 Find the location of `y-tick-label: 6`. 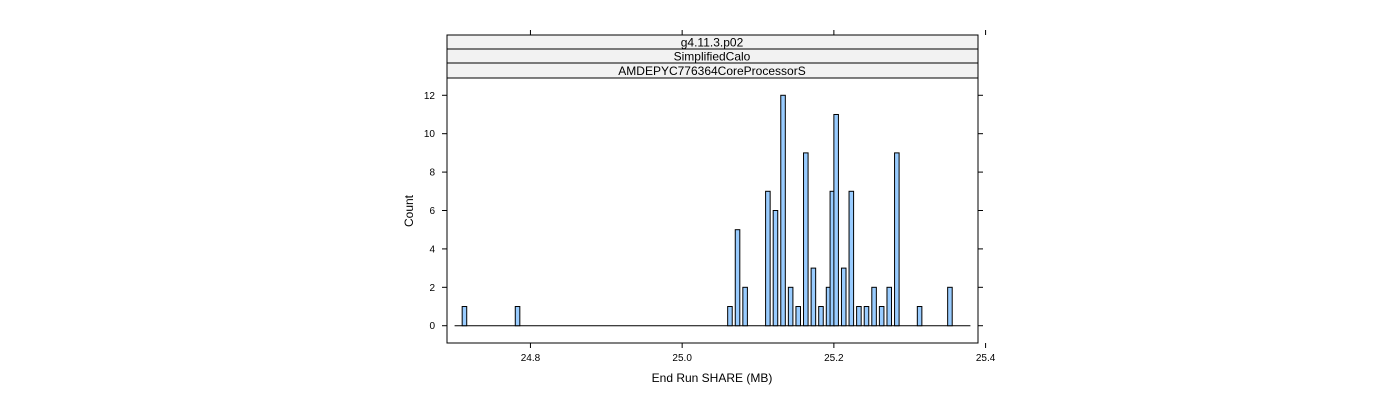

y-tick-label: 6 is located at coordinates (432, 211).